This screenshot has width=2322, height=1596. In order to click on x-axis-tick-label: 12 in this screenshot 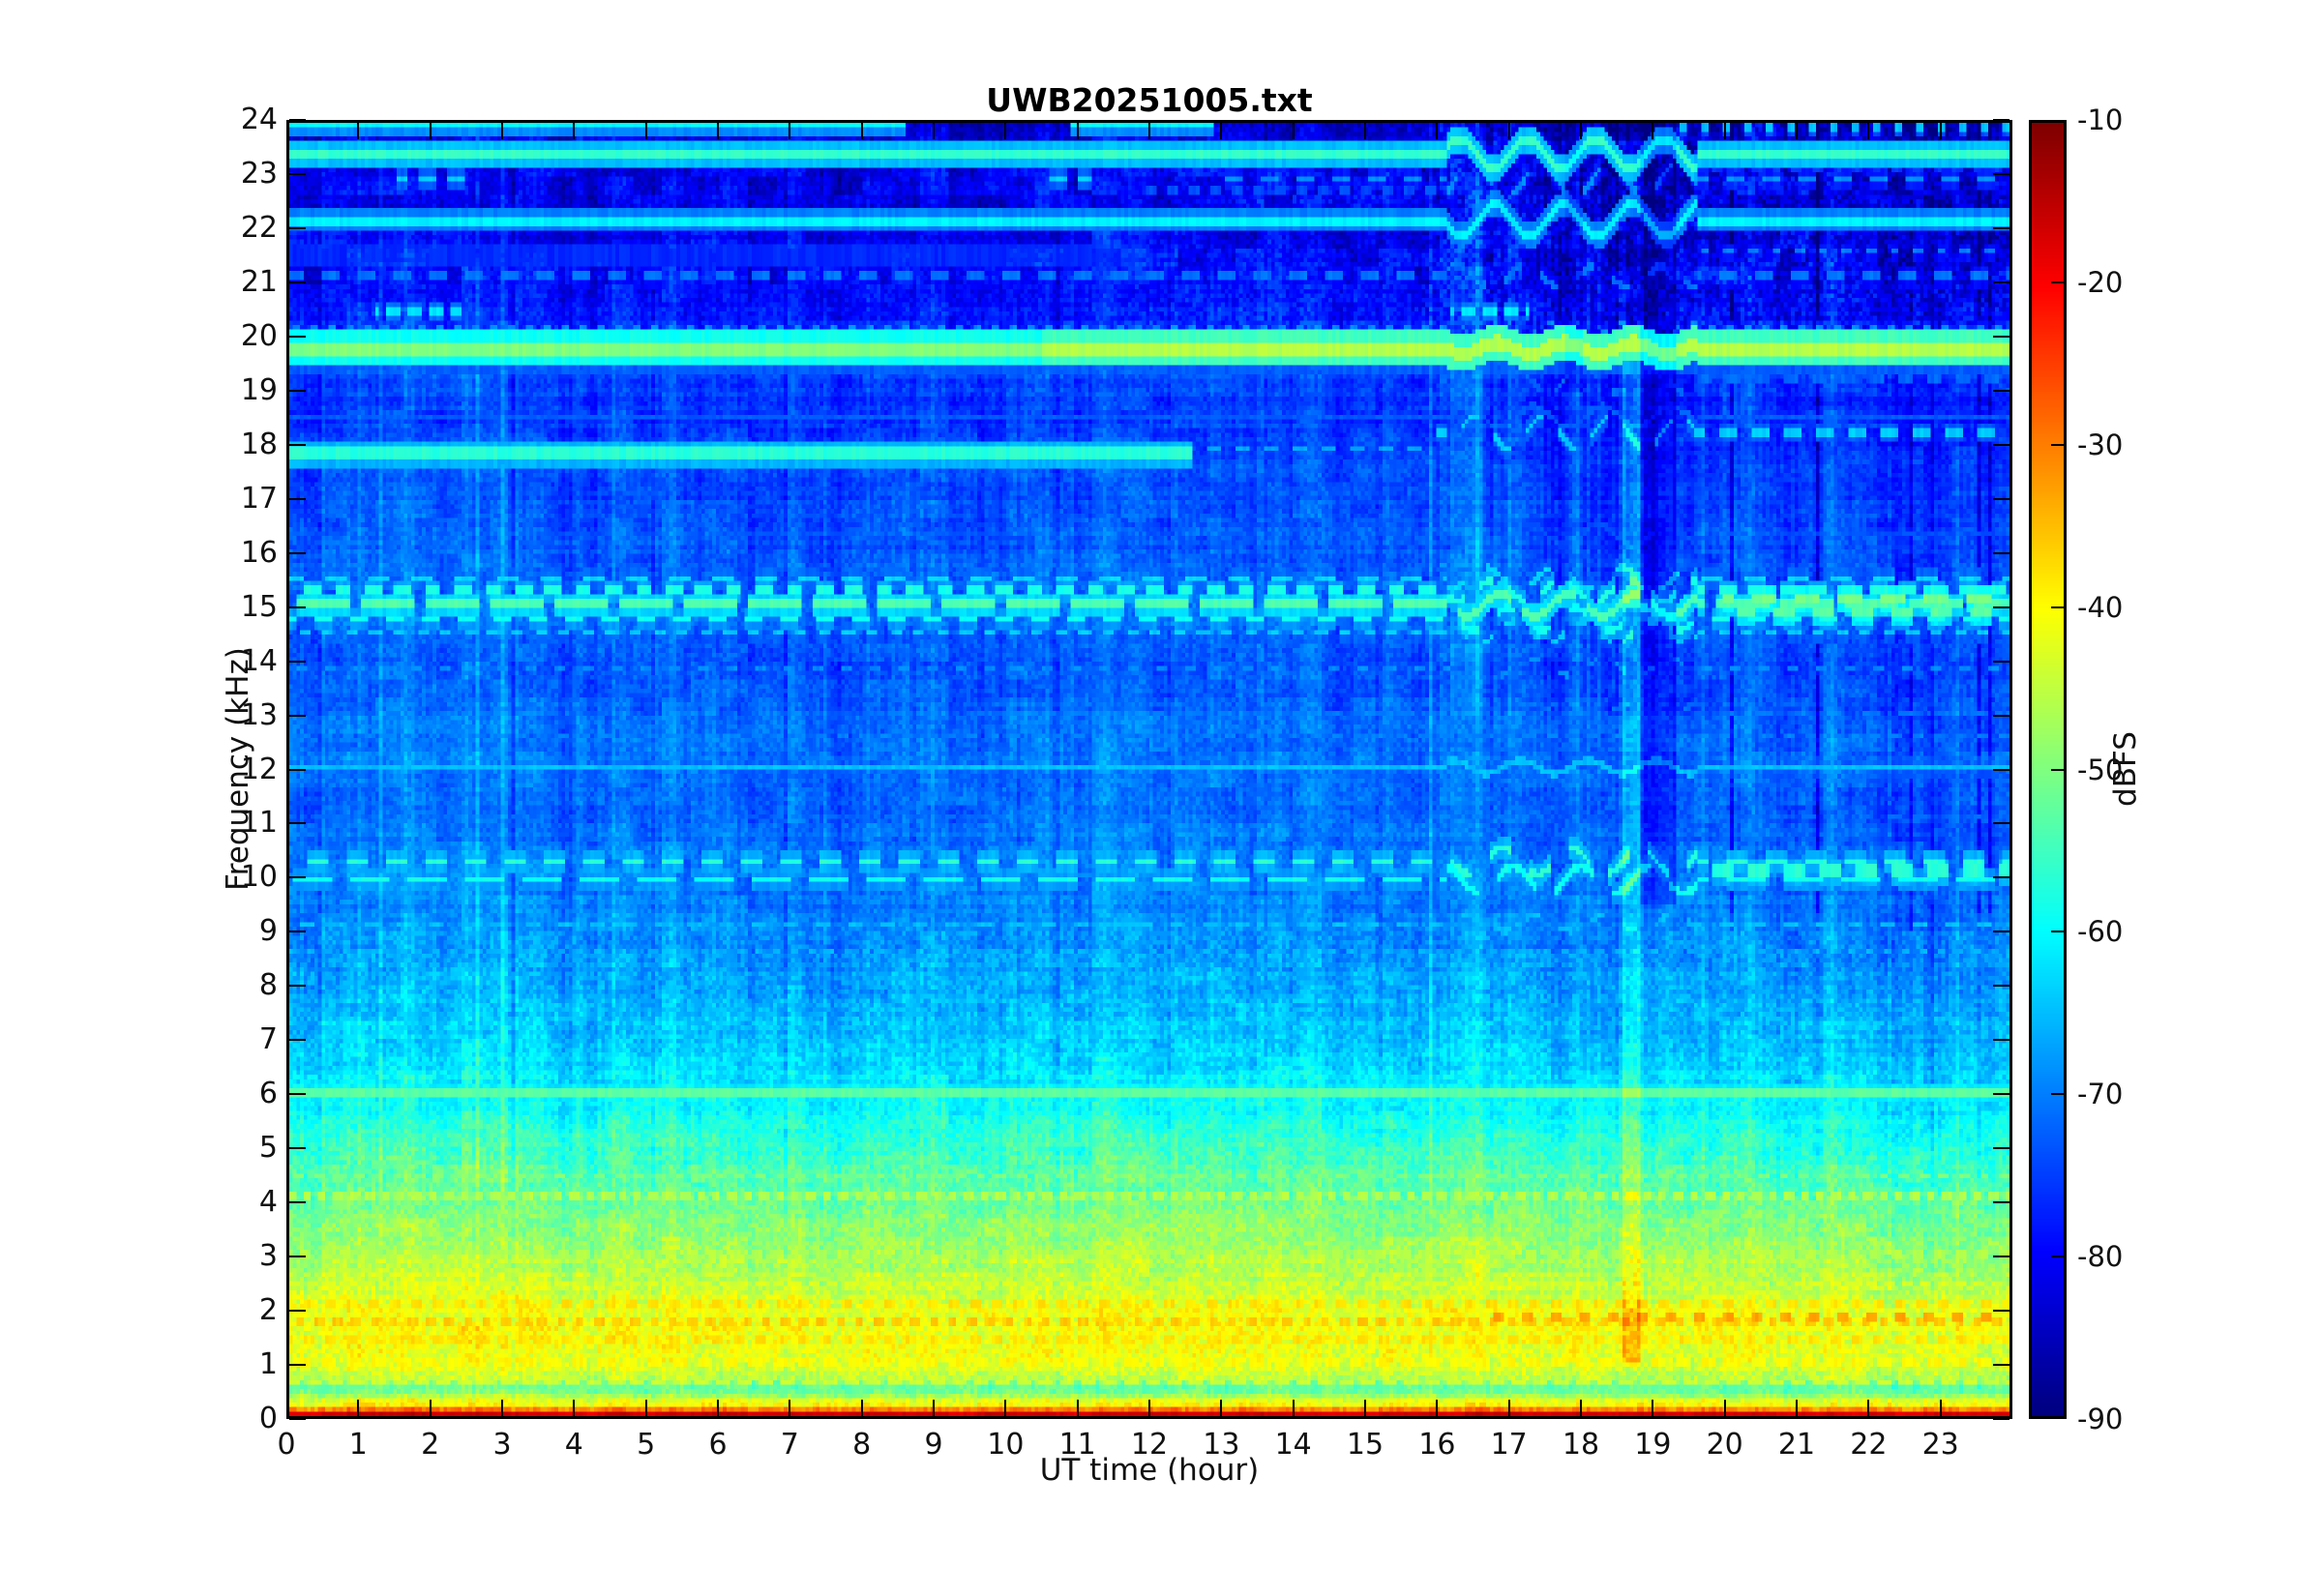, I will do `click(1149, 1445)`.